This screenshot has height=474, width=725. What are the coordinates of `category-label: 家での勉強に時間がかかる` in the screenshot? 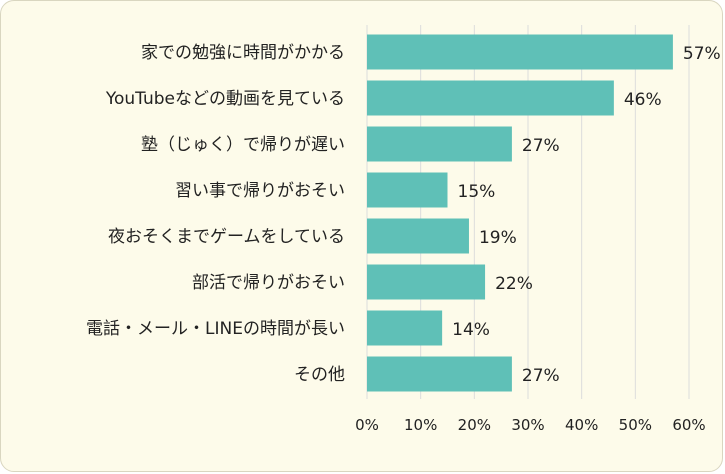 It's located at (243, 53).